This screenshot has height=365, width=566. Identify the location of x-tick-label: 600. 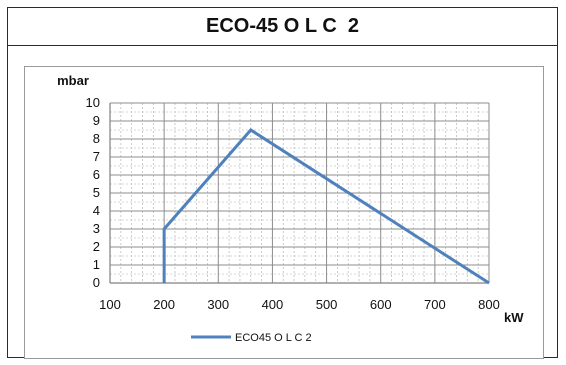
(381, 304).